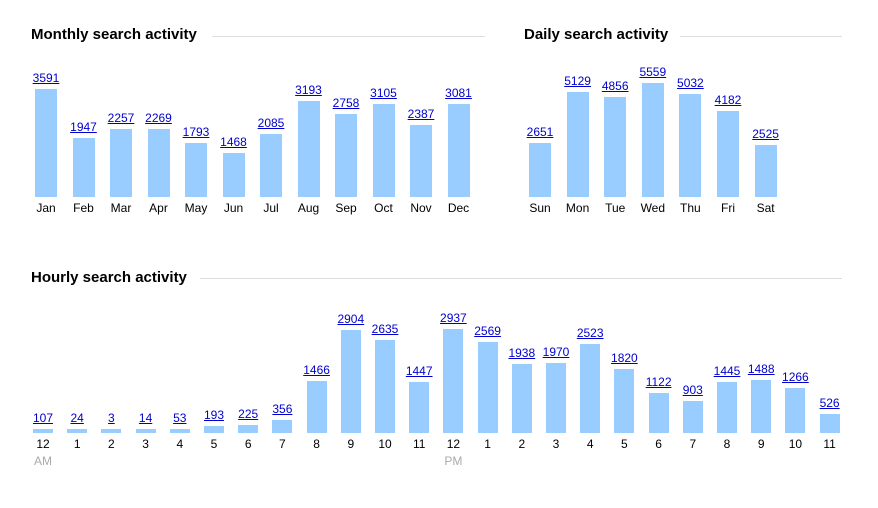  Describe the element at coordinates (158, 118) in the screenshot. I see `monthly-value-link: 2269` at that location.